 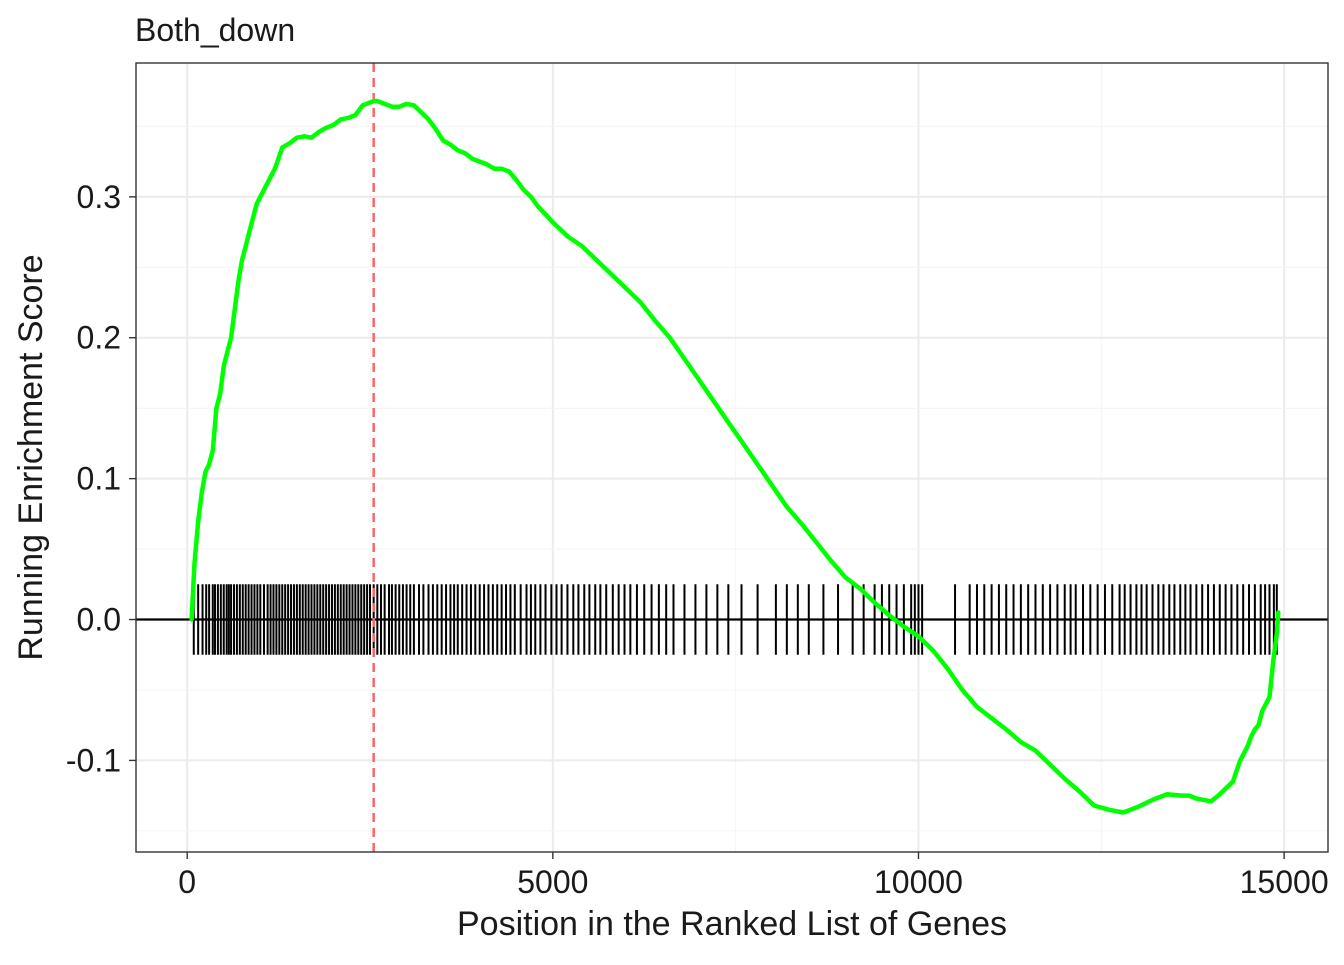 What do you see at coordinates (93, 760) in the screenshot?
I see `y-tick-label: -0.1` at bounding box center [93, 760].